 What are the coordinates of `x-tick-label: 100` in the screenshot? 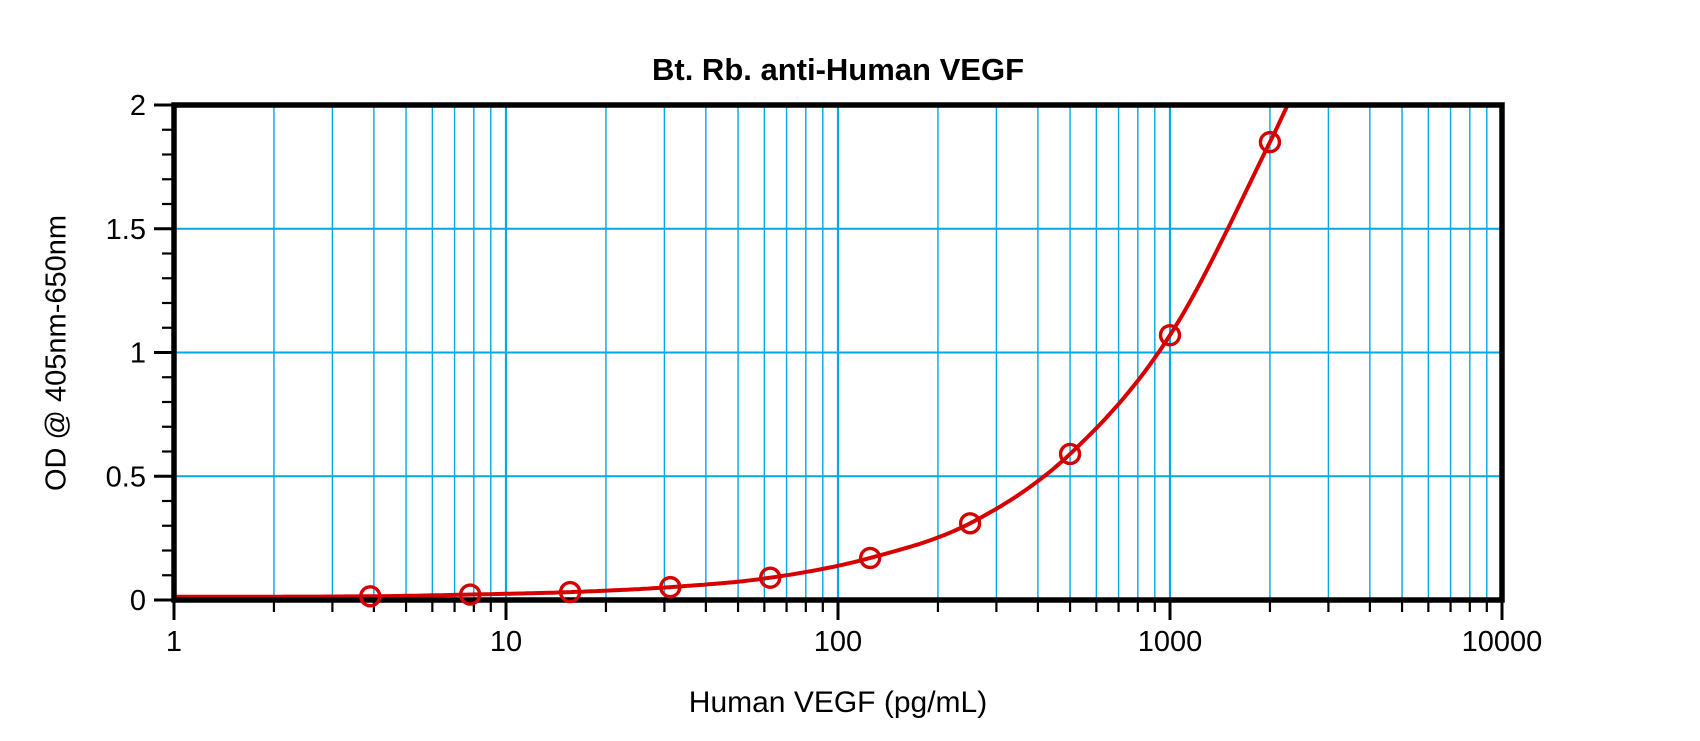 It's located at (838, 642).